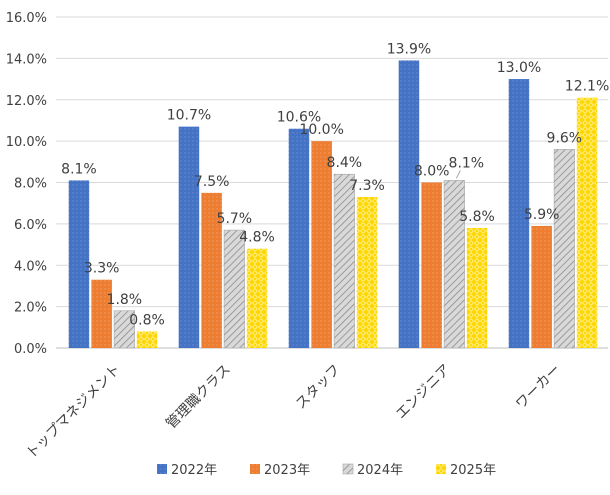 This screenshot has width=610, height=495. What do you see at coordinates (587, 87) in the screenshot?
I see `data-label: 12.1%` at bounding box center [587, 87].